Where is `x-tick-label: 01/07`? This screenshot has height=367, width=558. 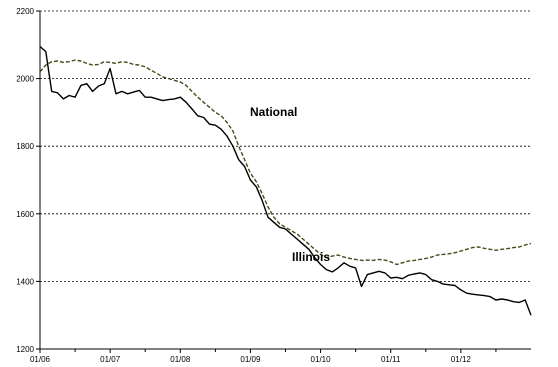
x-tick-label: 01/07 is located at coordinates (110, 359).